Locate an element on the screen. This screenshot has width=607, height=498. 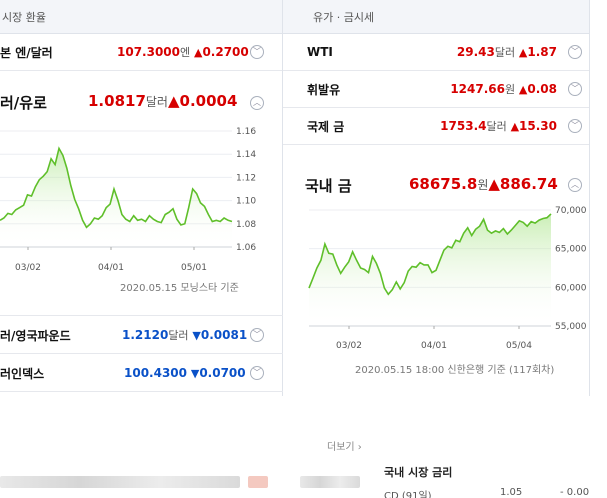
chart-source-note: 2020.05.15 모닝스타 기준 is located at coordinates (179, 288).